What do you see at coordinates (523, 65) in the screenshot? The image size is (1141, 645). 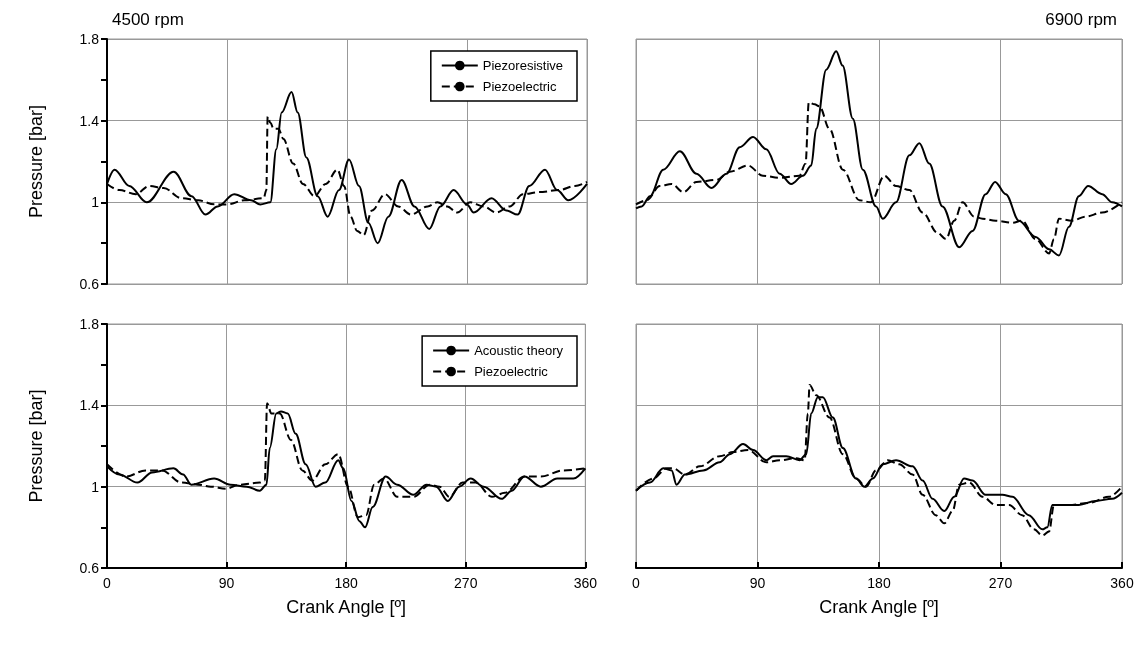 I see `legend-label: Piezoresistive` at bounding box center [523, 65].